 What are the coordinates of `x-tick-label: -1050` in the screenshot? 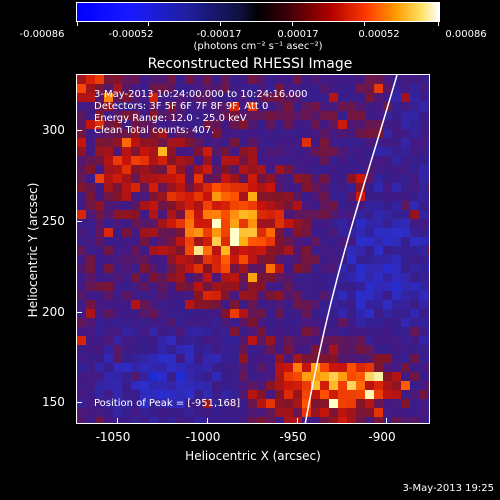 It's located at (113, 437).